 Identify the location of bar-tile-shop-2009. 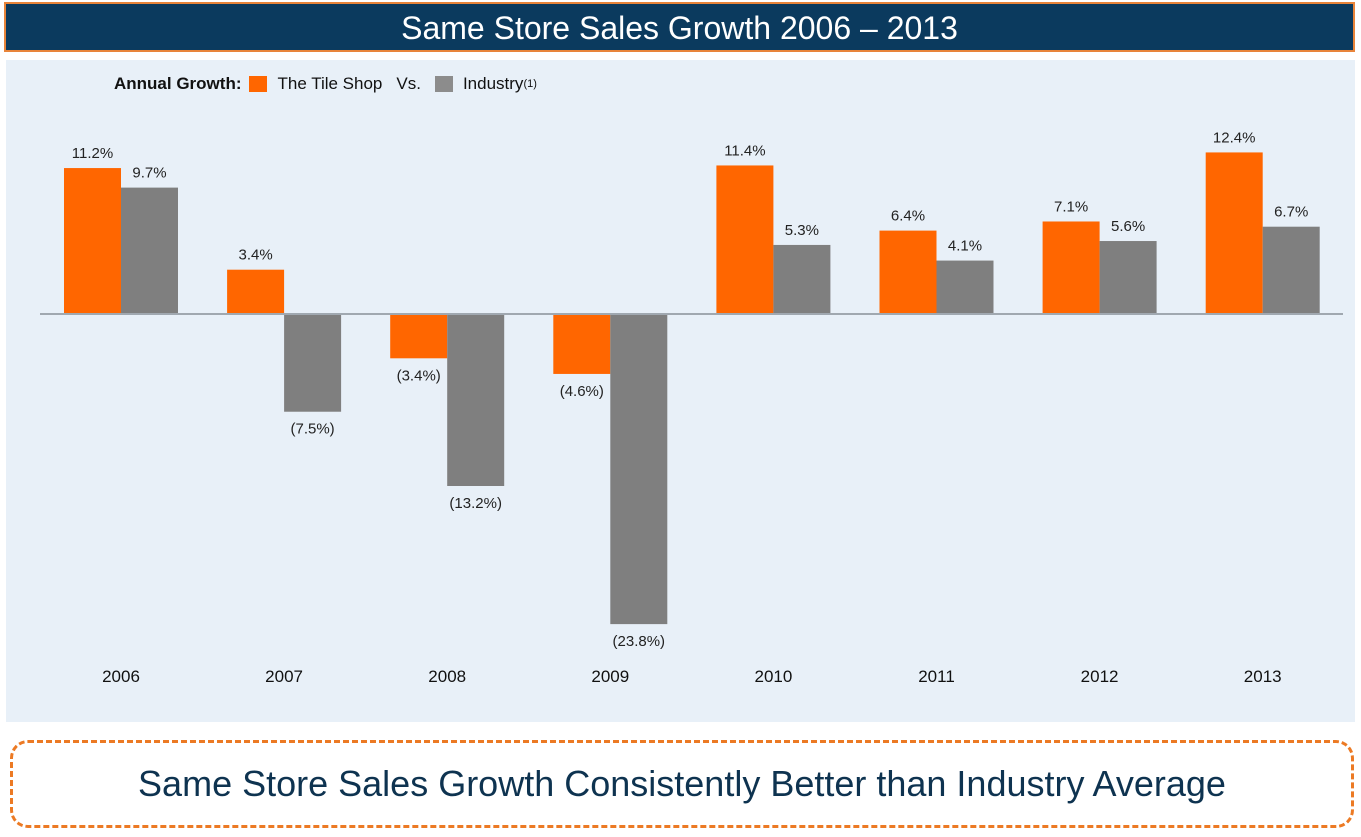
(582, 344).